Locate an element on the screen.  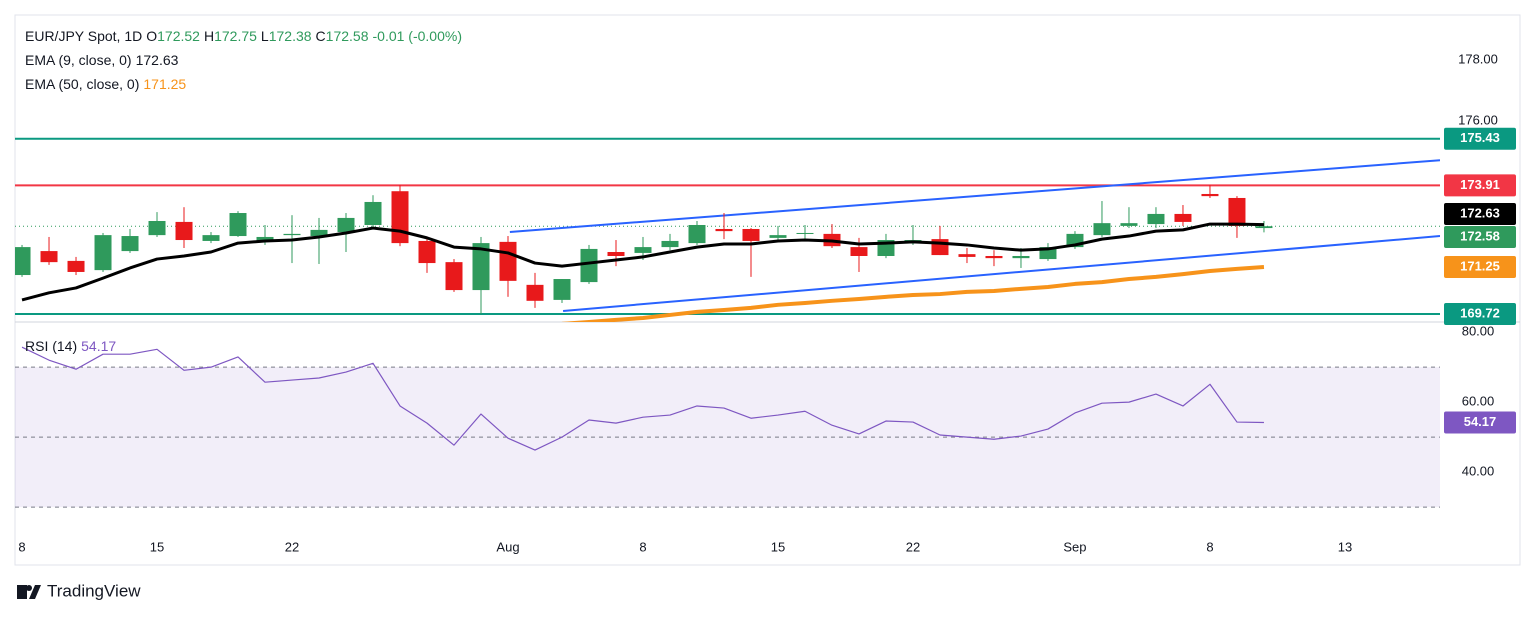
rsi-tick-label: 40.00 is located at coordinates (1478, 471).